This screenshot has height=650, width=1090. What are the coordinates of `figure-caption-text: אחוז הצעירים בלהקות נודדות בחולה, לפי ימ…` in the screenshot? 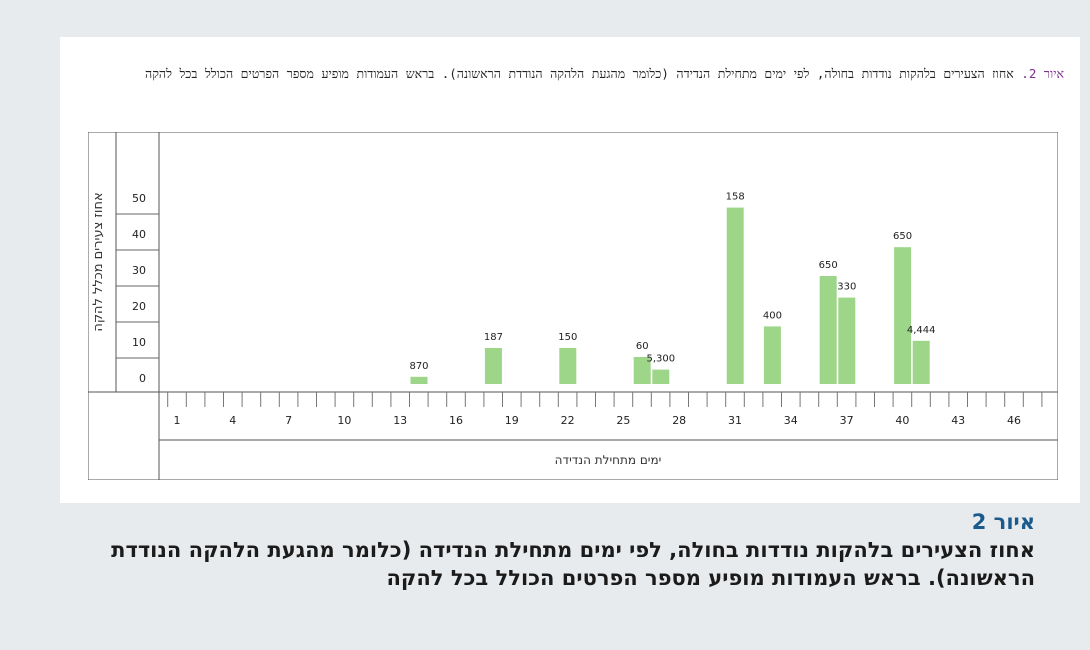 It's located at (573, 564).